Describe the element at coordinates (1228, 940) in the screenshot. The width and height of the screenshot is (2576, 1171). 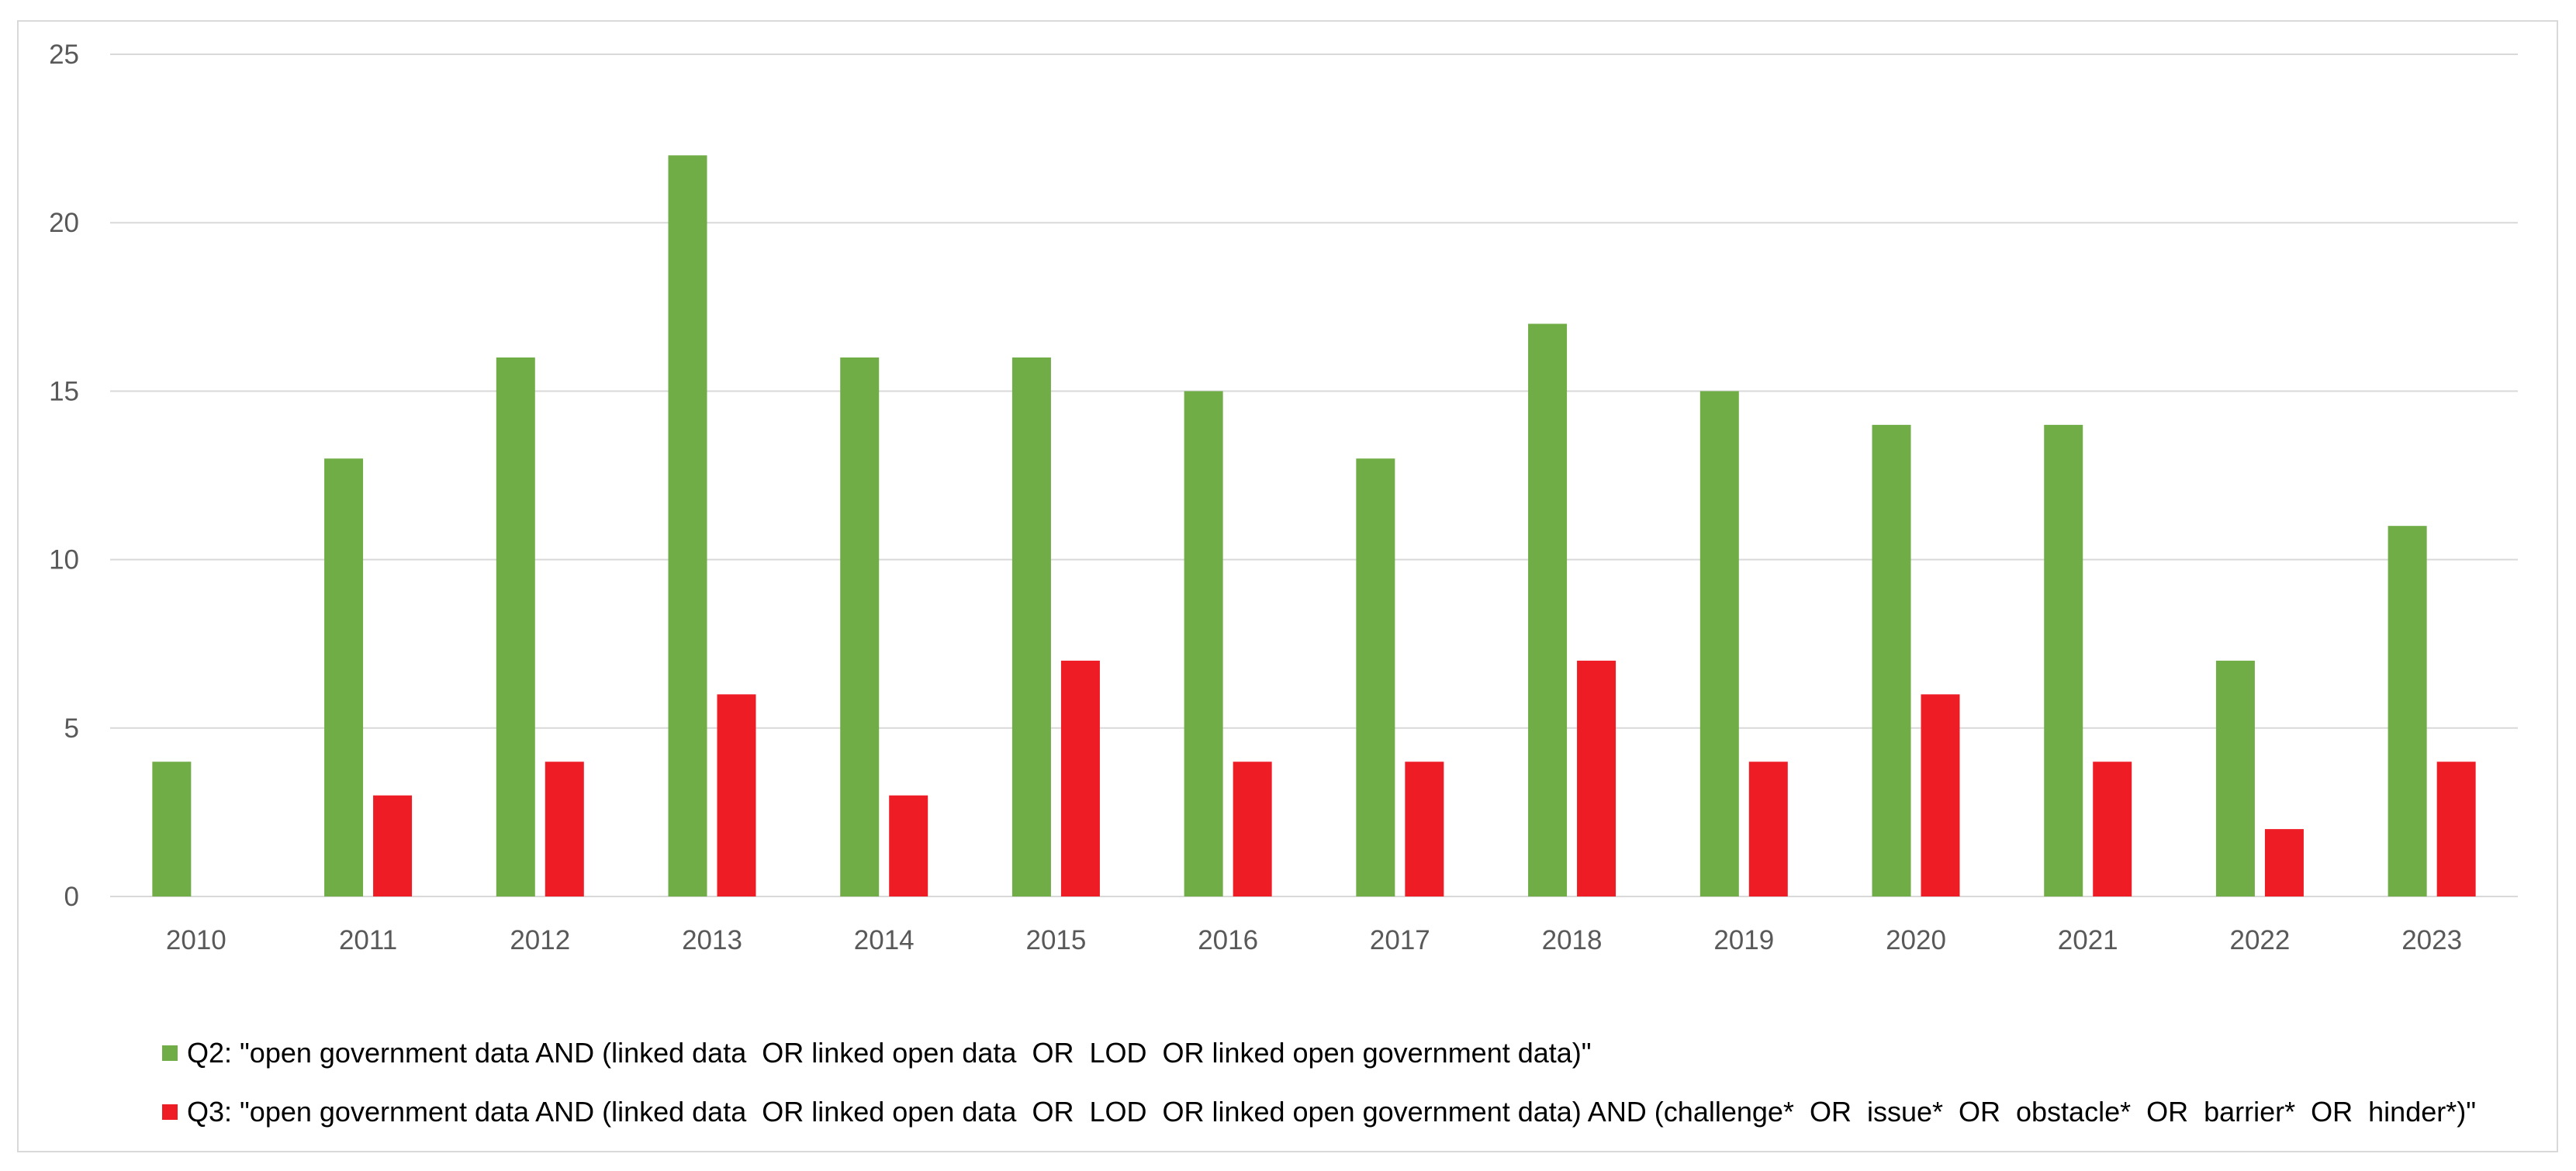
I see `x-tick-label-2016: 2016` at that location.